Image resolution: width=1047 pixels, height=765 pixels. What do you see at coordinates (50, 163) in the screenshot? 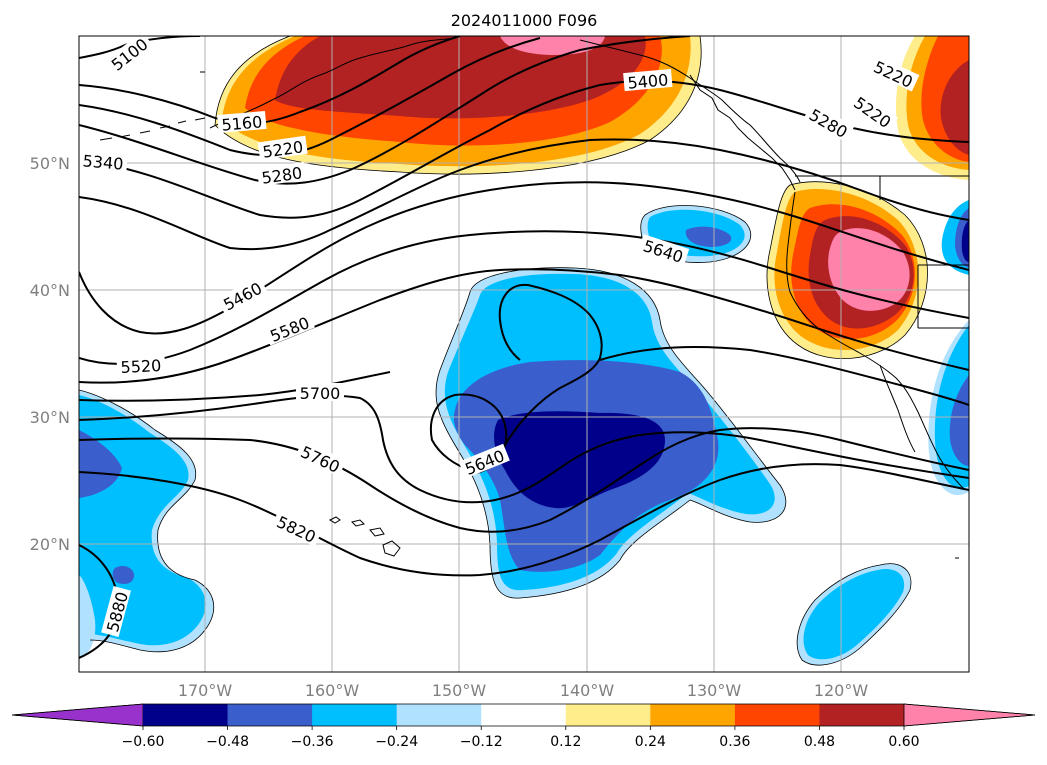
I see `lat-label: 50°N` at bounding box center [50, 163].